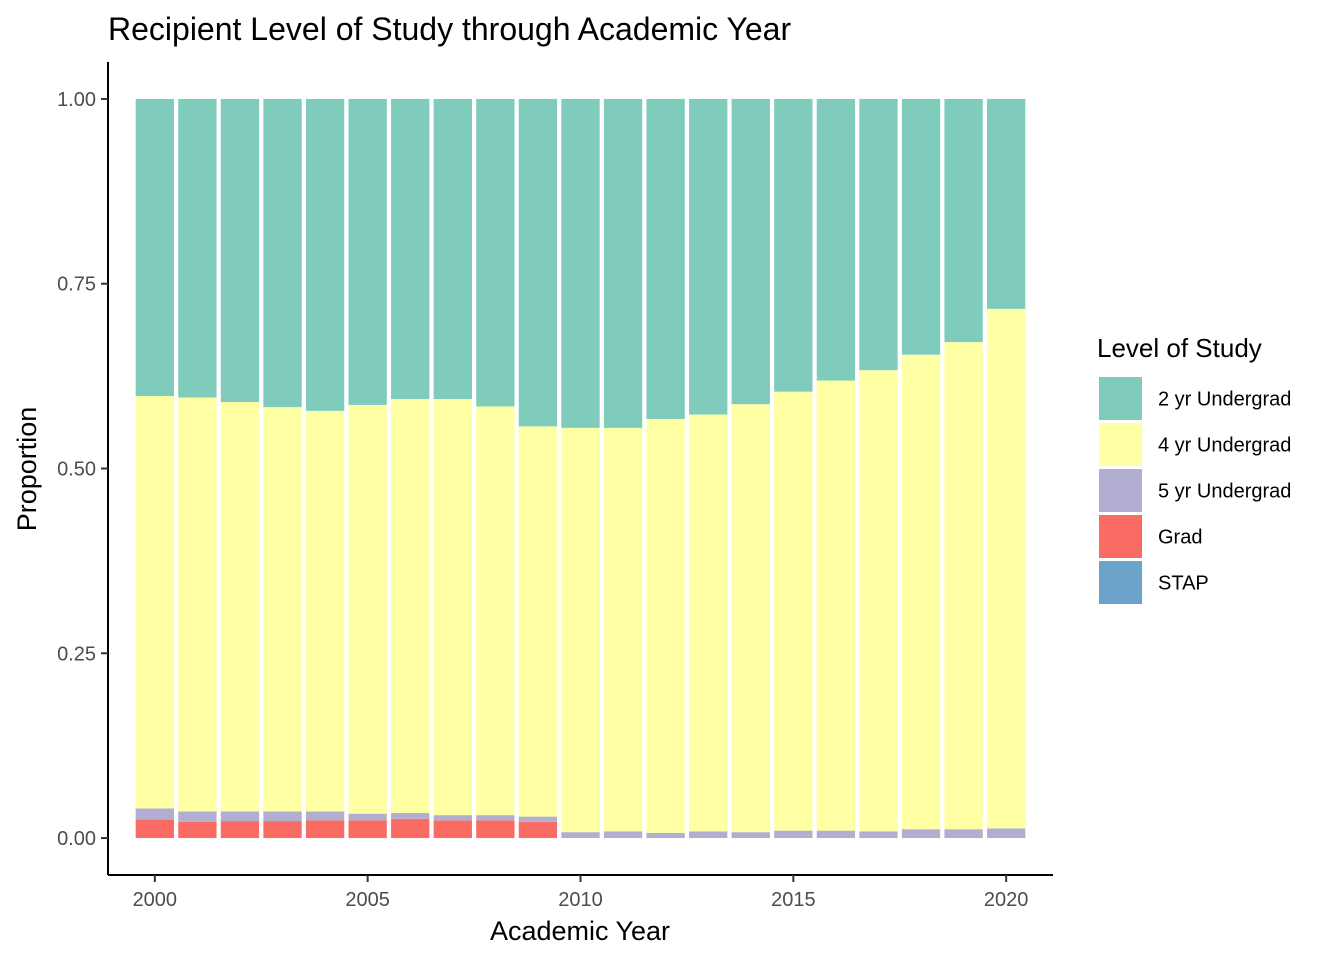 The height and width of the screenshot is (965, 1344). What do you see at coordinates (1120, 444) in the screenshot?
I see `legend-key-4-yr-undergrad` at bounding box center [1120, 444].